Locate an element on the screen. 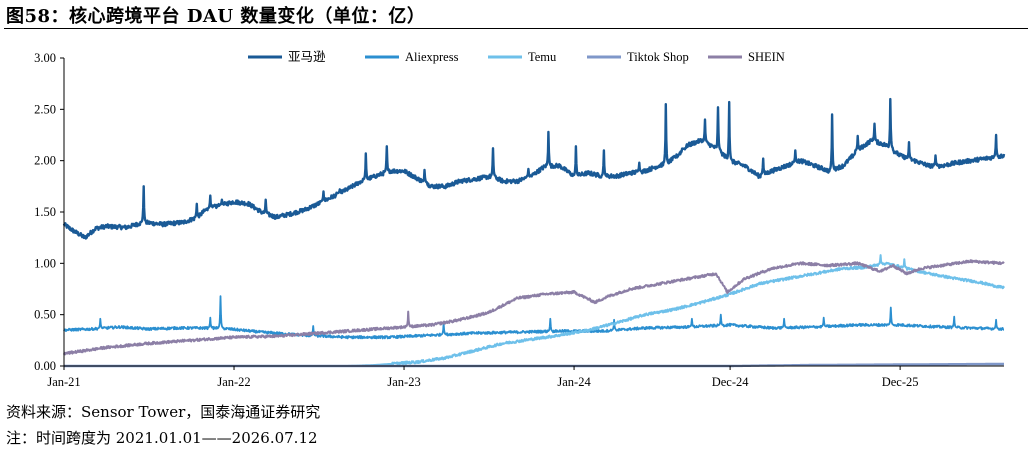  legend-label: Temu is located at coordinates (542, 57).